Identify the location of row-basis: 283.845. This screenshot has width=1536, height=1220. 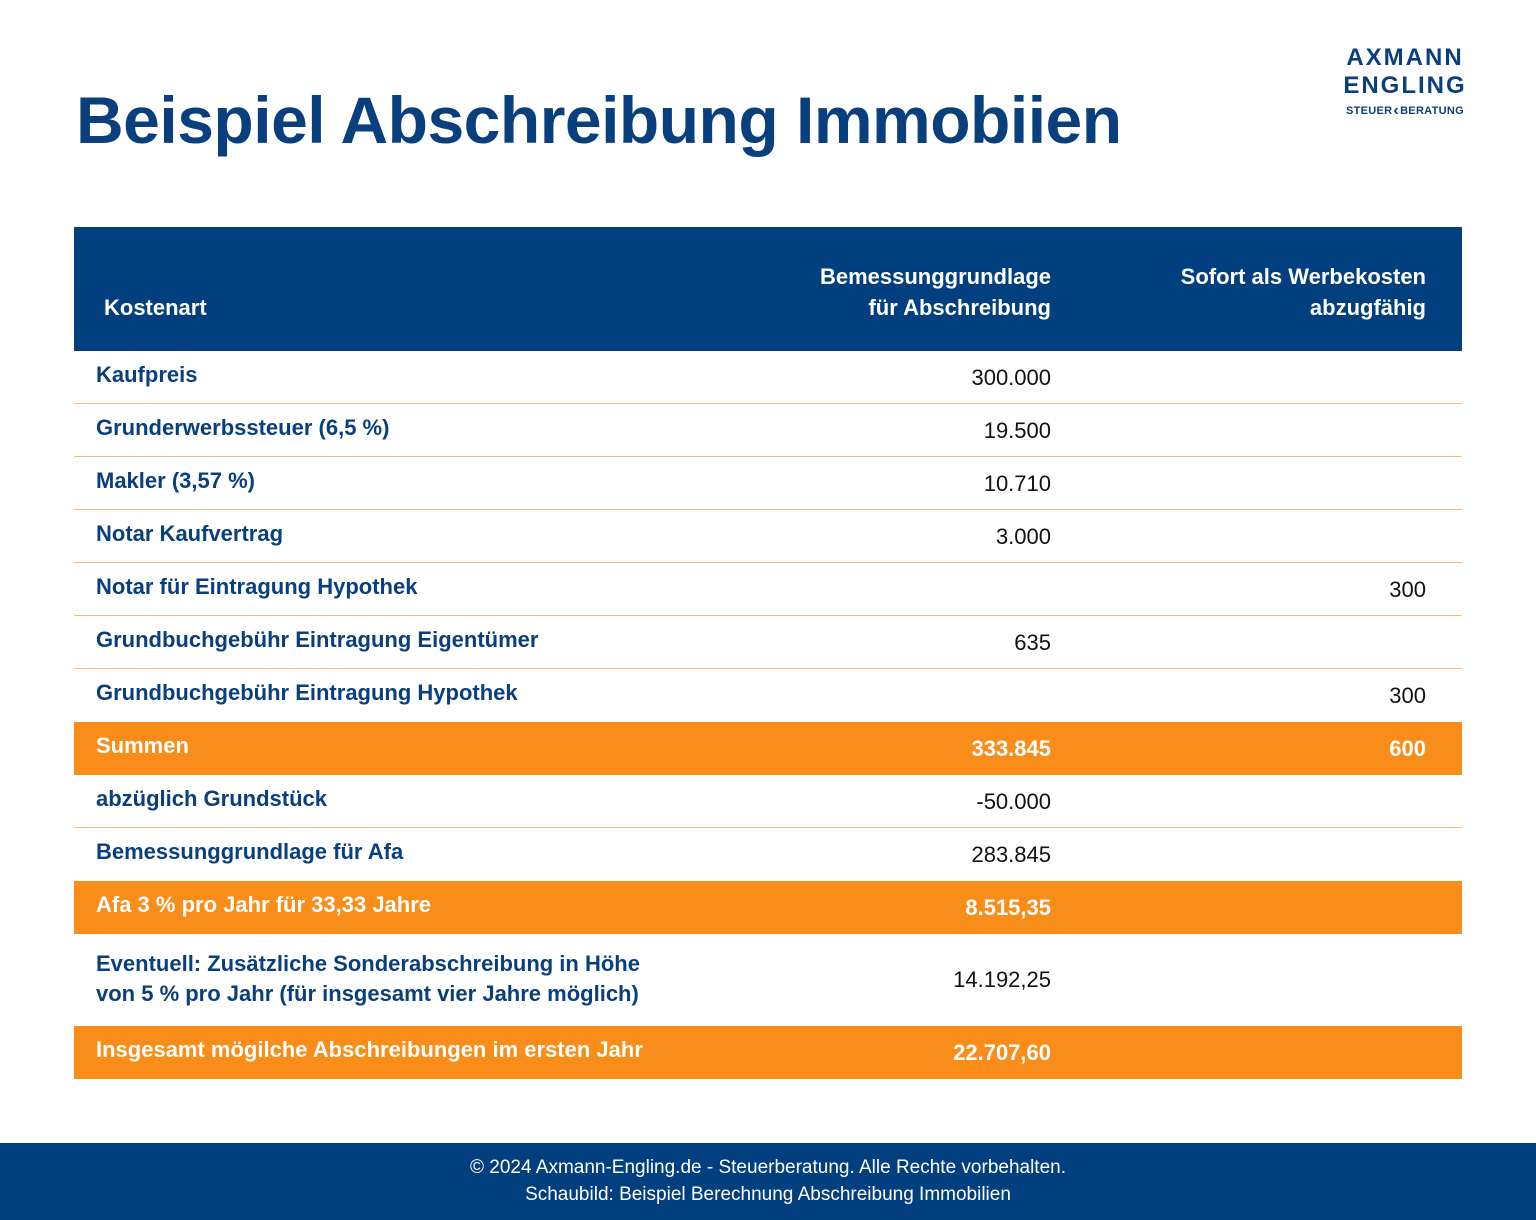
(1011, 854).